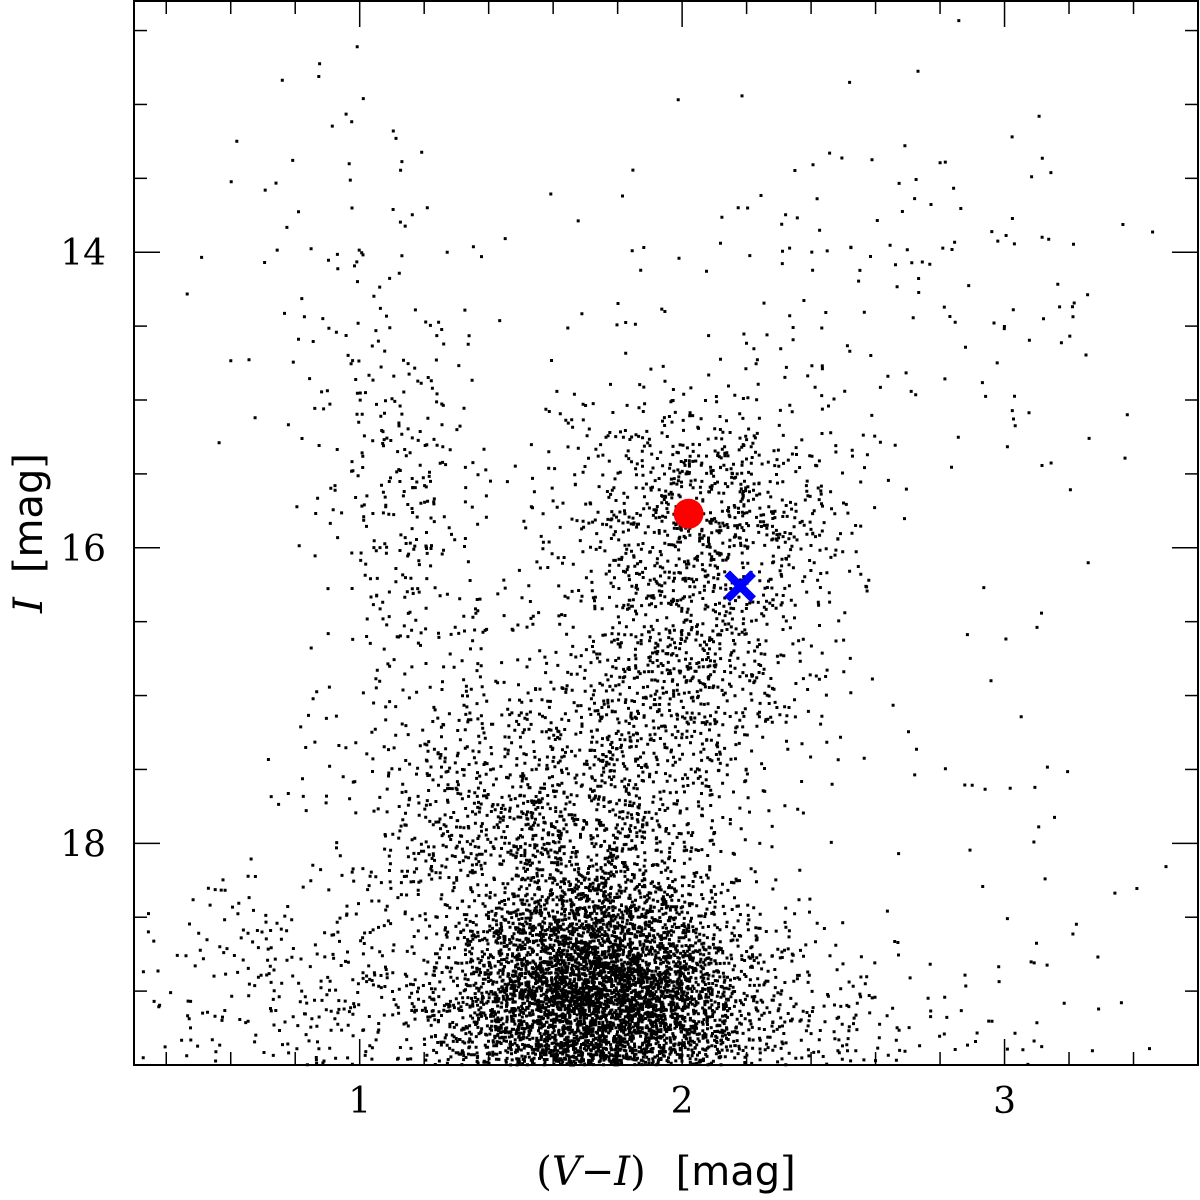  Describe the element at coordinates (83, 253) in the screenshot. I see `y-tick-label: 14` at that location.